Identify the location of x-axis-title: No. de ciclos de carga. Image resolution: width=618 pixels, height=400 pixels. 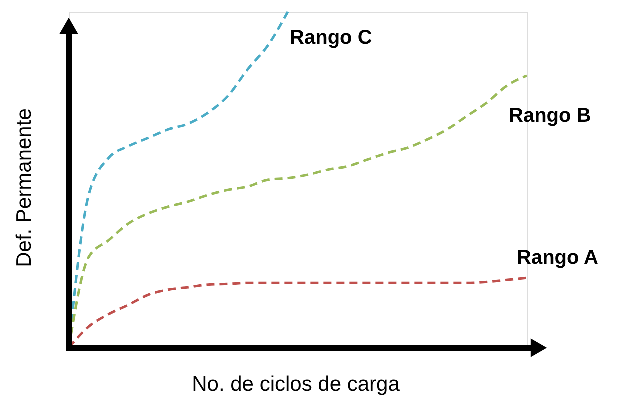
(296, 384).